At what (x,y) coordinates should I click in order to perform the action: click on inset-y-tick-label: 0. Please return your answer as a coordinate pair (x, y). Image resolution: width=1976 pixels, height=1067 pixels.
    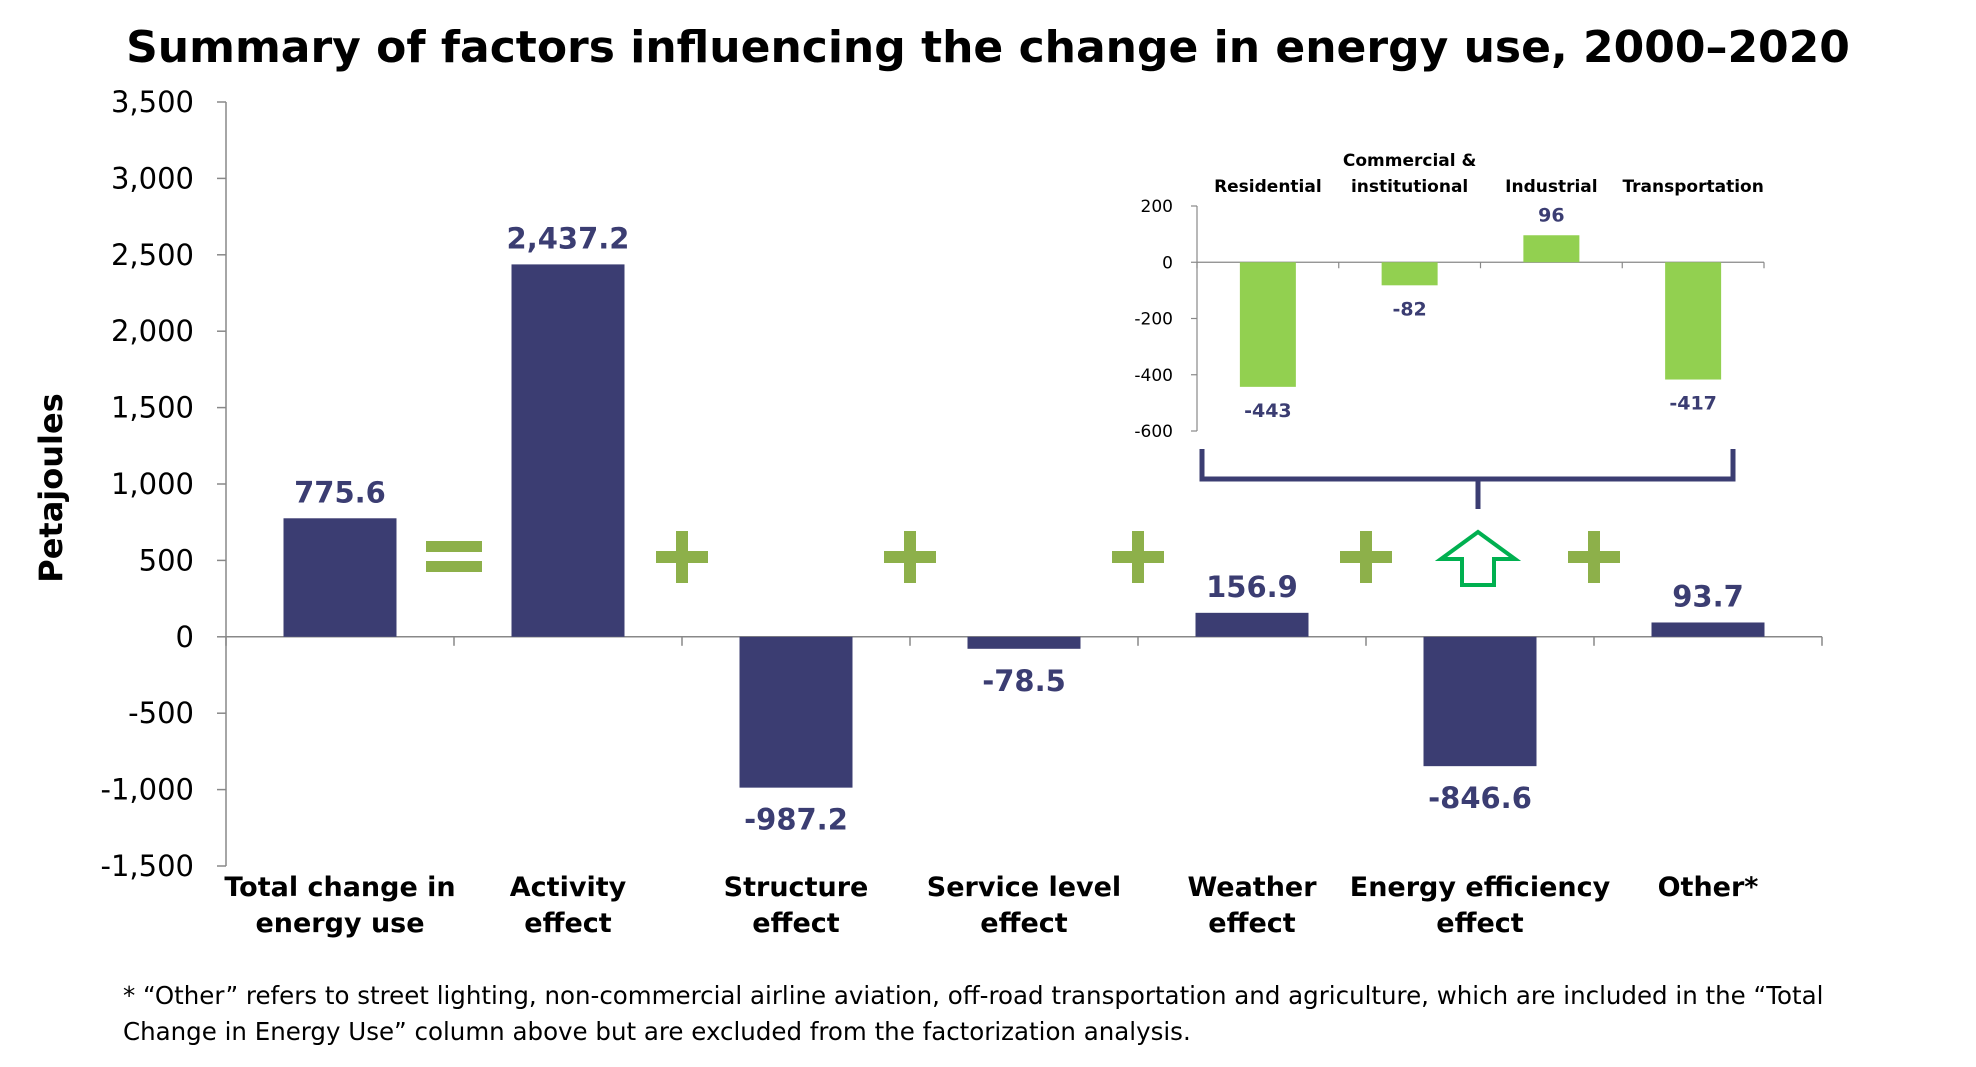
    Looking at the image, I should click on (1167, 263).